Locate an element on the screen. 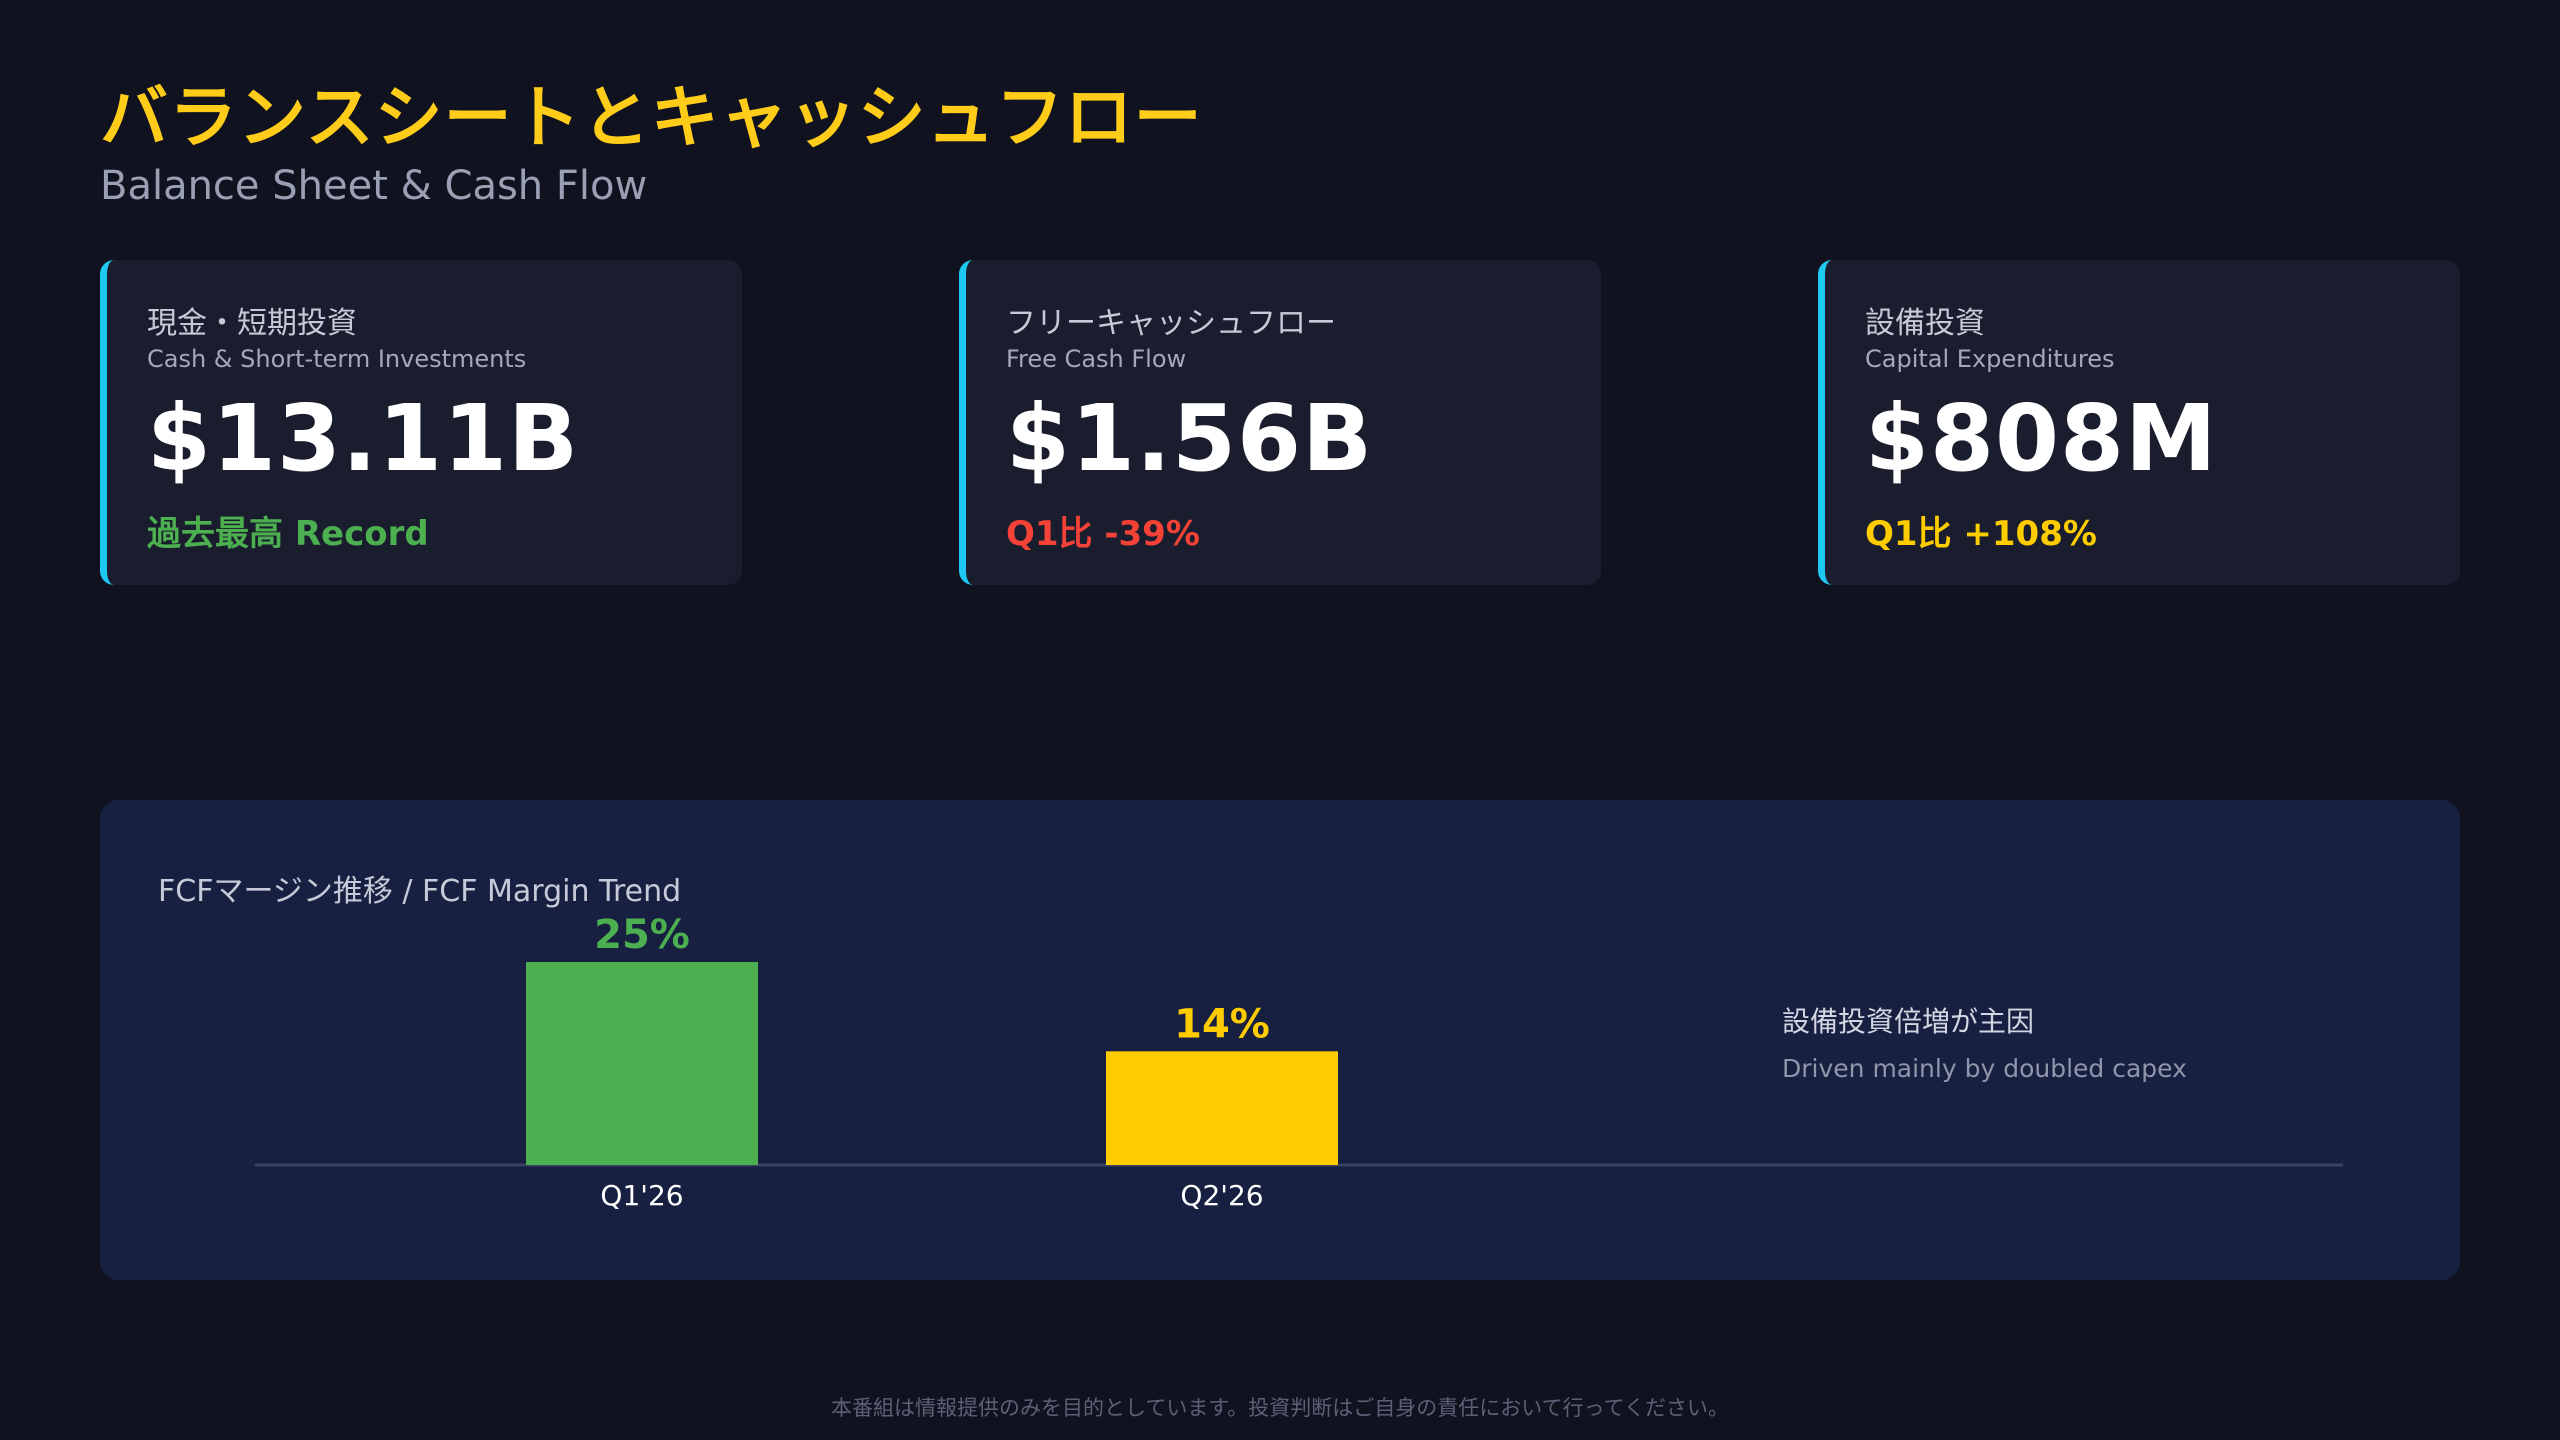  chart-annotation-en: Driven mainly by doubled capex is located at coordinates (1984, 1068).